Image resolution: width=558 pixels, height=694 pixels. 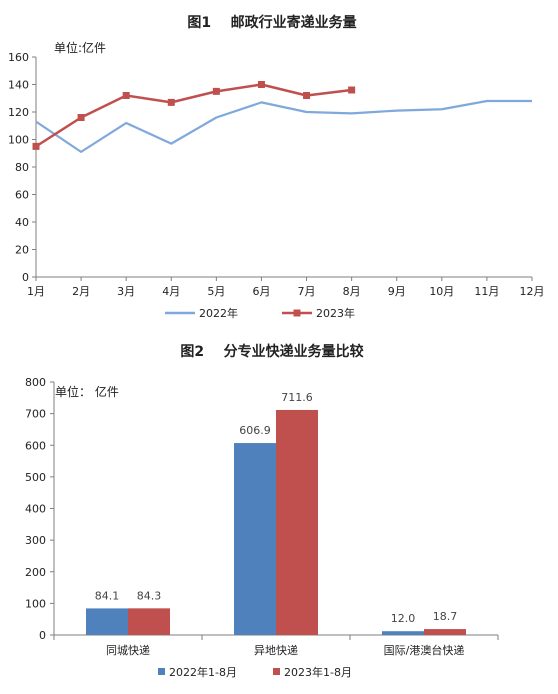 I want to click on chart2-y-tick-label: 0, so click(x=42, y=635).